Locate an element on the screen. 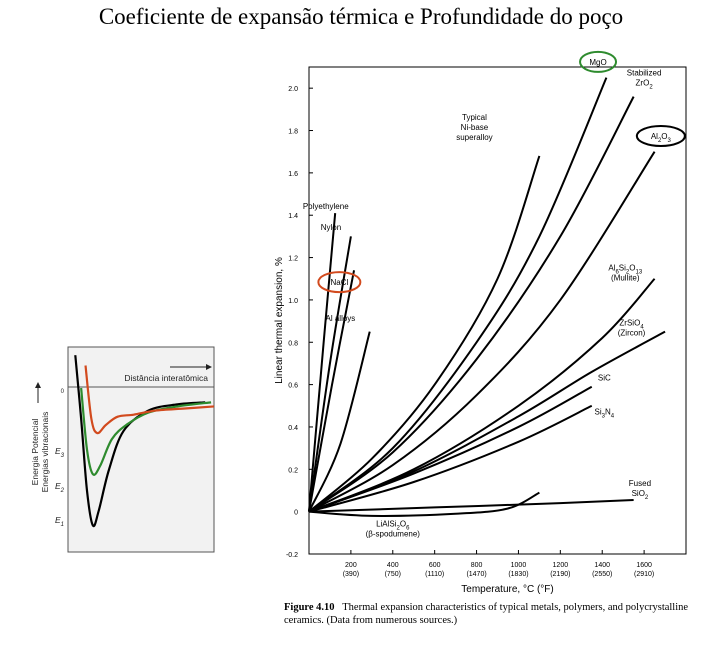 Image resolution: width=722 pixels, height=650 pixels. series-label-al2o3: Al2O3 is located at coordinates (661, 138).